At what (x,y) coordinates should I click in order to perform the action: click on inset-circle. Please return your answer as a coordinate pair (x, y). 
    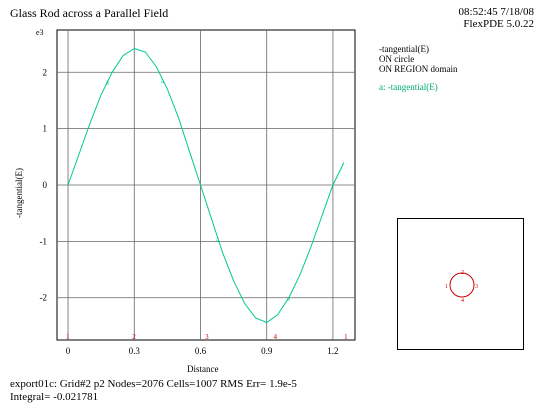
    Looking at the image, I should click on (462, 285).